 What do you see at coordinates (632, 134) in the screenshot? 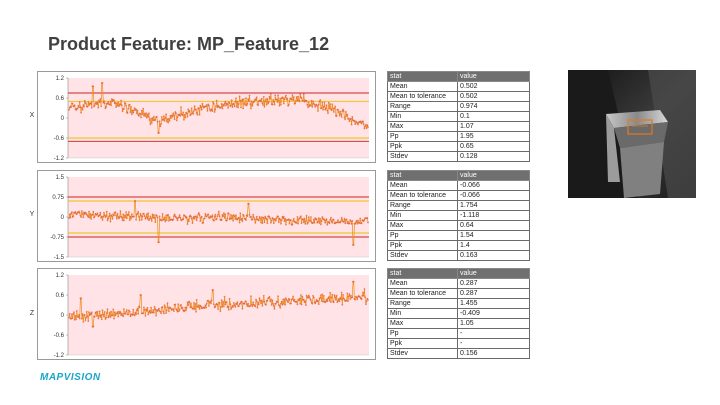
I see `feature-photo` at bounding box center [632, 134].